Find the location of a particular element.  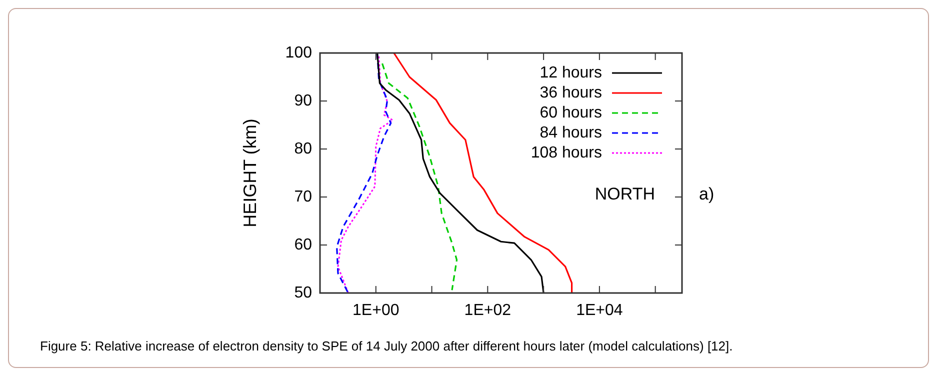

y-tick-label: 50 is located at coordinates (303, 293).